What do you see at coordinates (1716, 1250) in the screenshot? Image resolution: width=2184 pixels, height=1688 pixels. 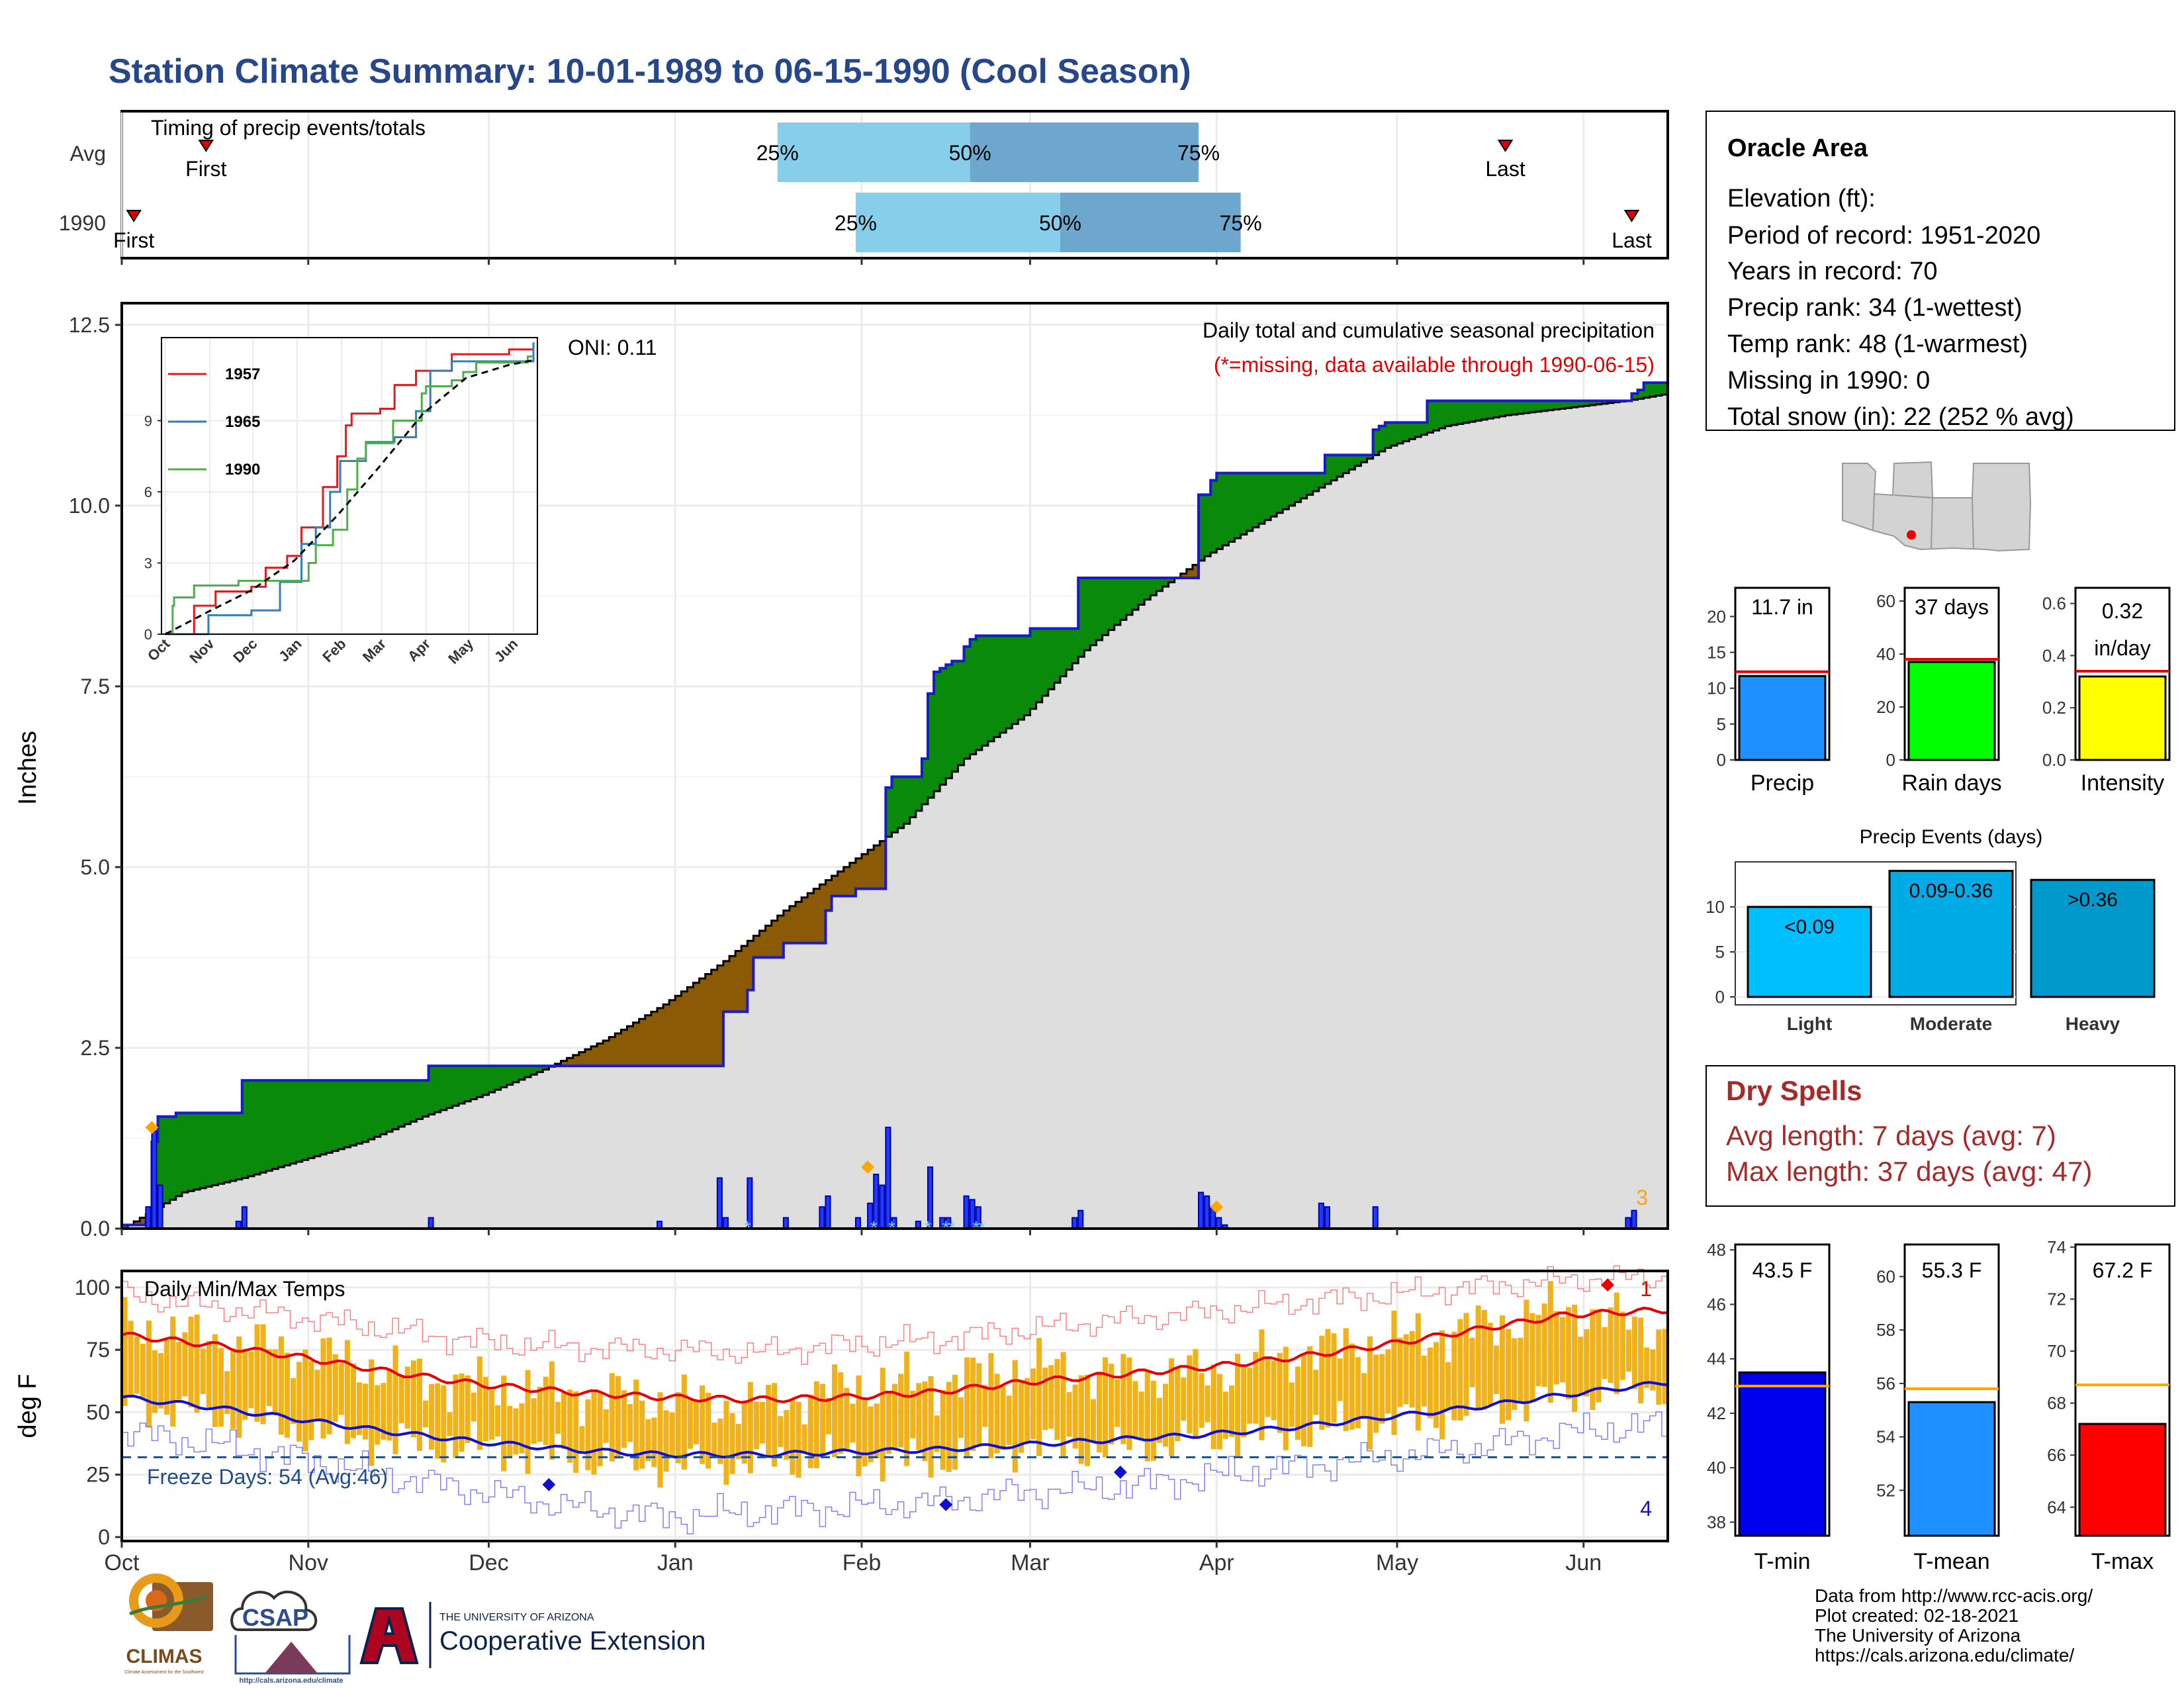 I see `temp-bar-y-tick-label: 48` at bounding box center [1716, 1250].